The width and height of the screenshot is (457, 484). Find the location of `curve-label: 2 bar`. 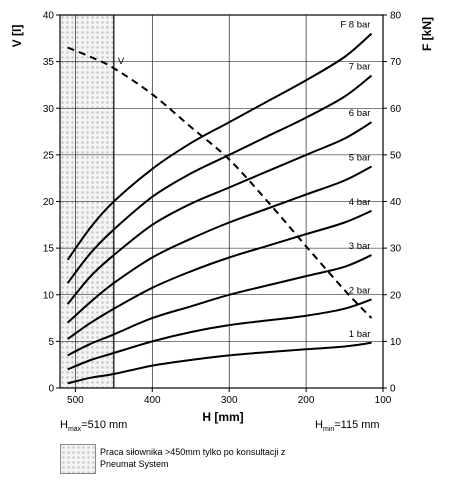

curve-label: 2 bar is located at coordinates (360, 290).